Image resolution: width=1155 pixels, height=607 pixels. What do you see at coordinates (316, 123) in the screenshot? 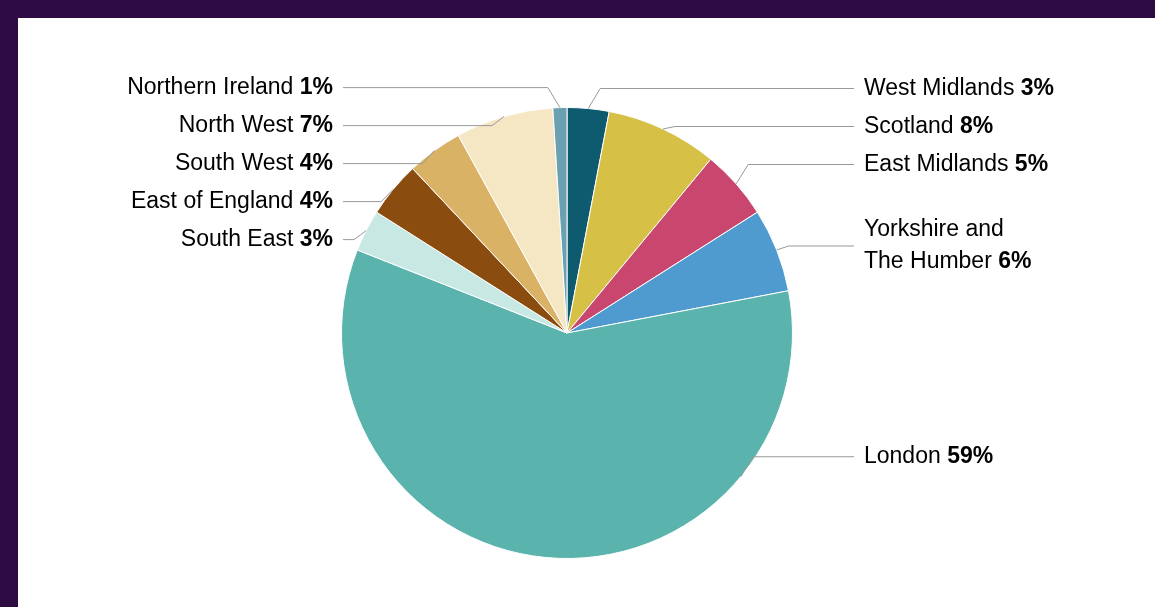
I see `data-label: 7%` at bounding box center [316, 123].